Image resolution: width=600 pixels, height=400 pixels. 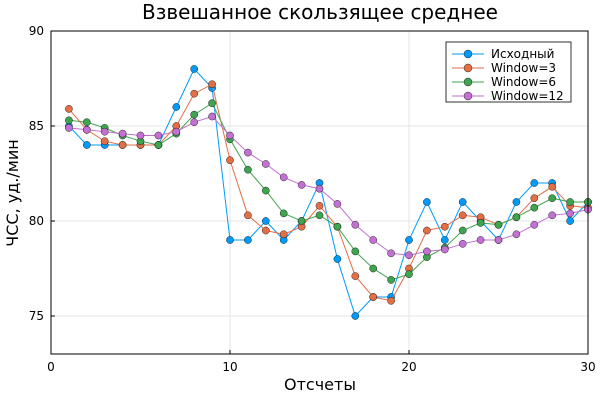 I want to click on x-axis-label: Отсчеты, so click(x=320, y=384).